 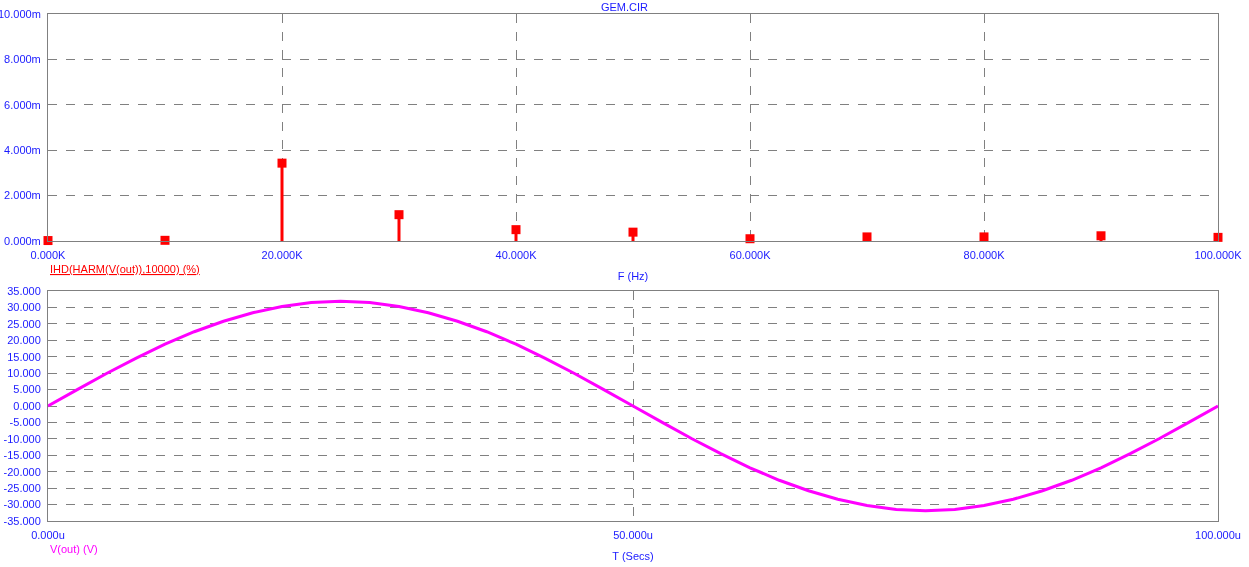 I want to click on x-tick-label: 60.000K, so click(x=750, y=255).